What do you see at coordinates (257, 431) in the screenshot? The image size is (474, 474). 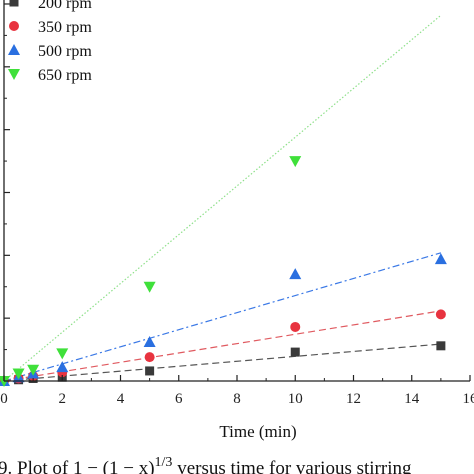 I see `x-axis-title: Time (min)` at bounding box center [257, 431].